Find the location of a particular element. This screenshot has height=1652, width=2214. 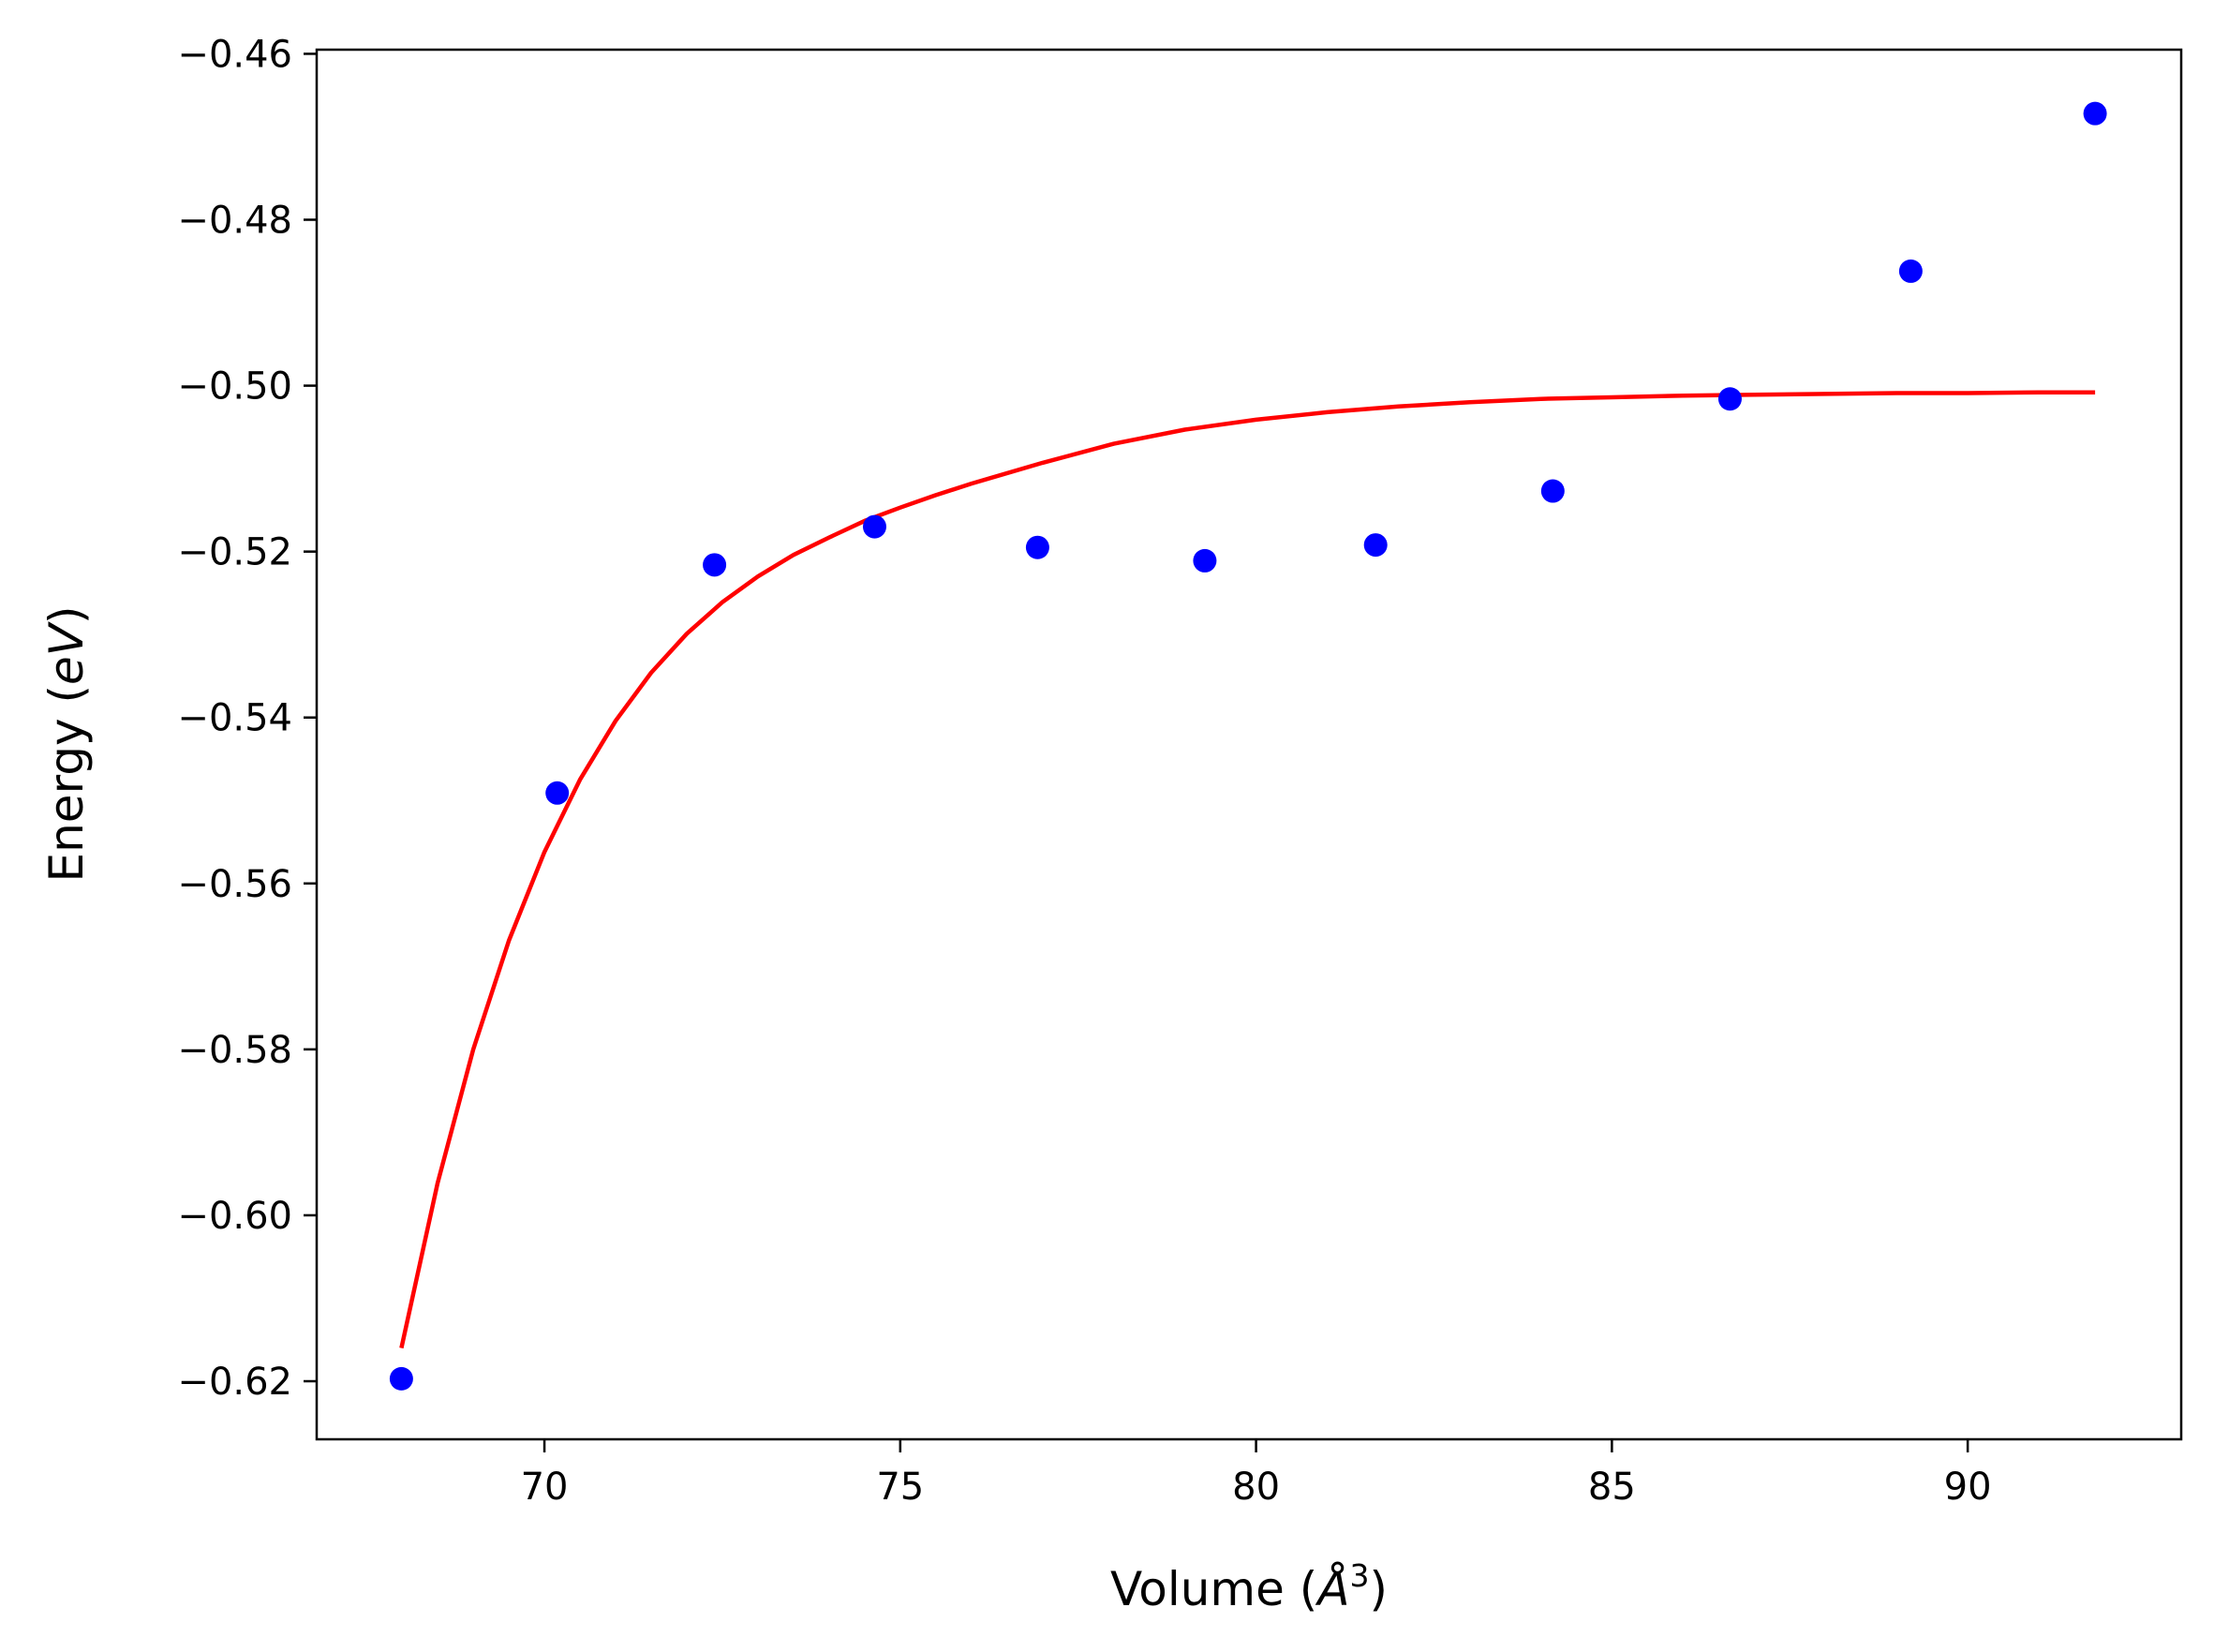

x-axis-label: Volume (Å3) is located at coordinates (1249, 1586).